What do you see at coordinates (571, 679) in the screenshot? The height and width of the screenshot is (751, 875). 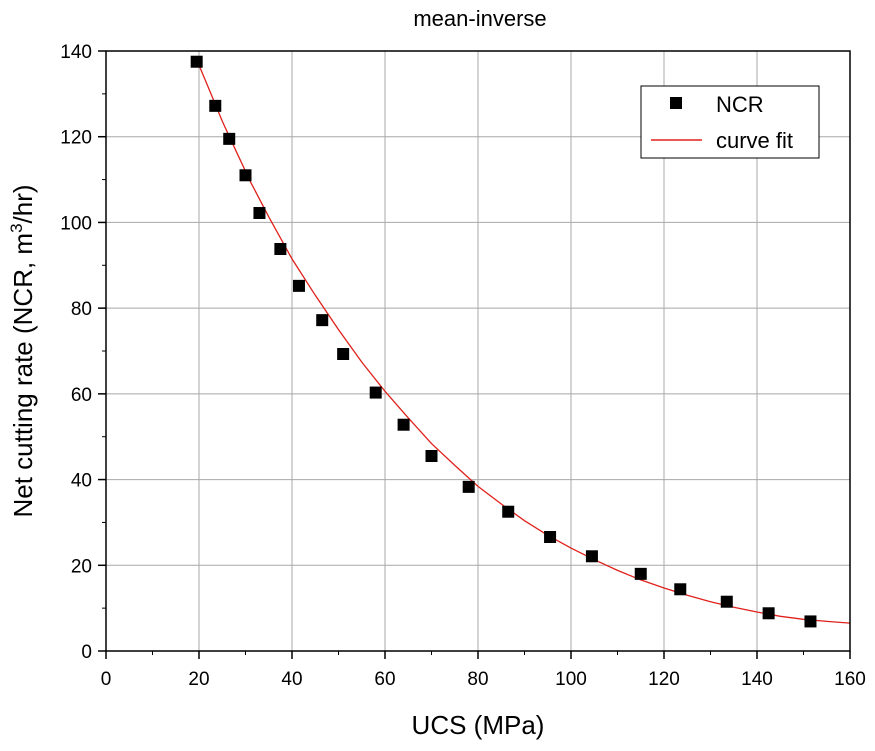 I see `x-tick-label: 100` at bounding box center [571, 679].